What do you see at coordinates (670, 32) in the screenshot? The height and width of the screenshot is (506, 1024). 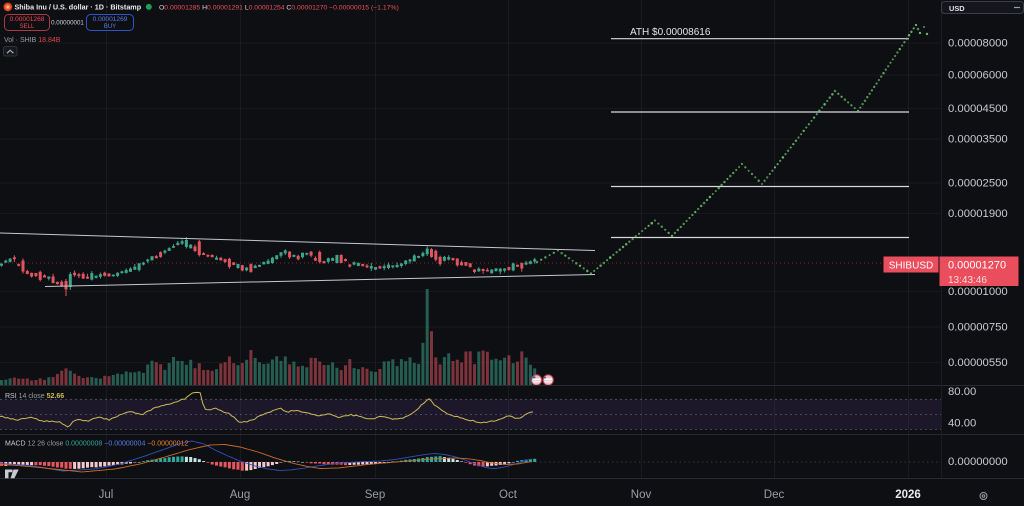 I see `svg-text: ATH $0.00008616` at bounding box center [670, 32].